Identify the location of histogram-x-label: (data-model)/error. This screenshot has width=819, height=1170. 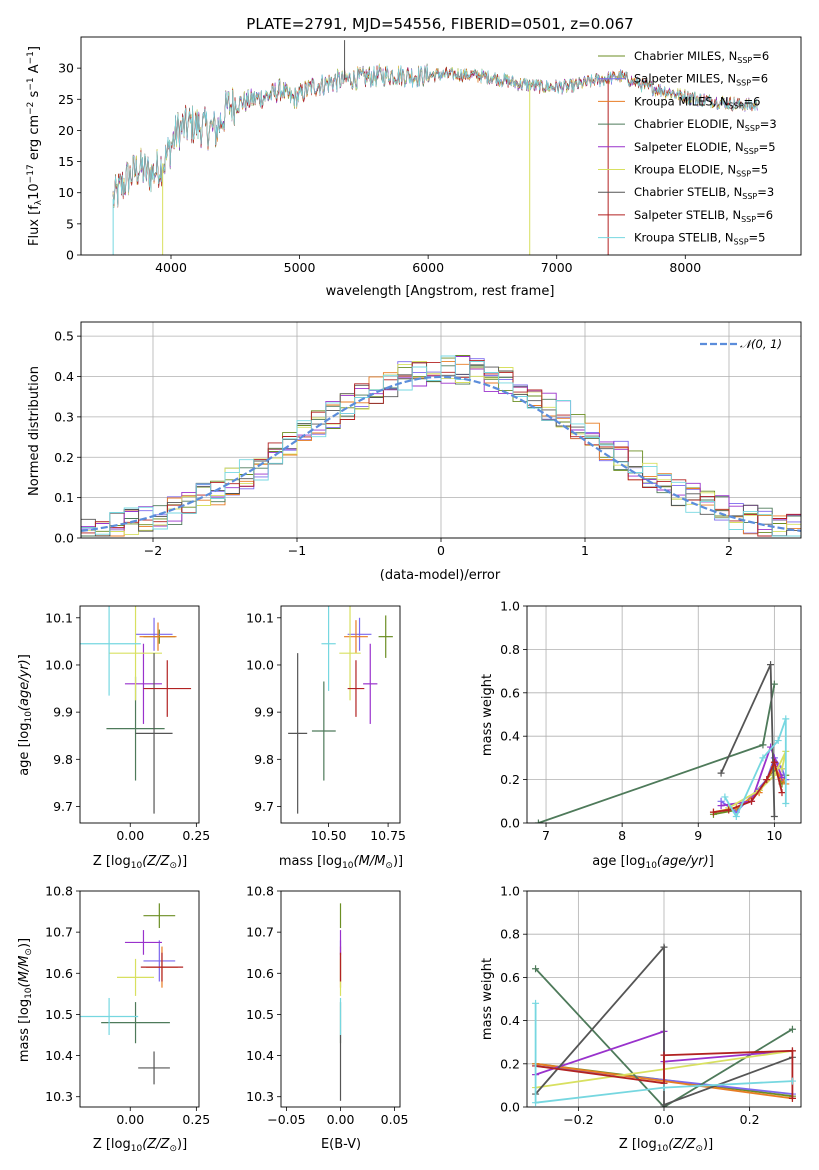
(440, 575).